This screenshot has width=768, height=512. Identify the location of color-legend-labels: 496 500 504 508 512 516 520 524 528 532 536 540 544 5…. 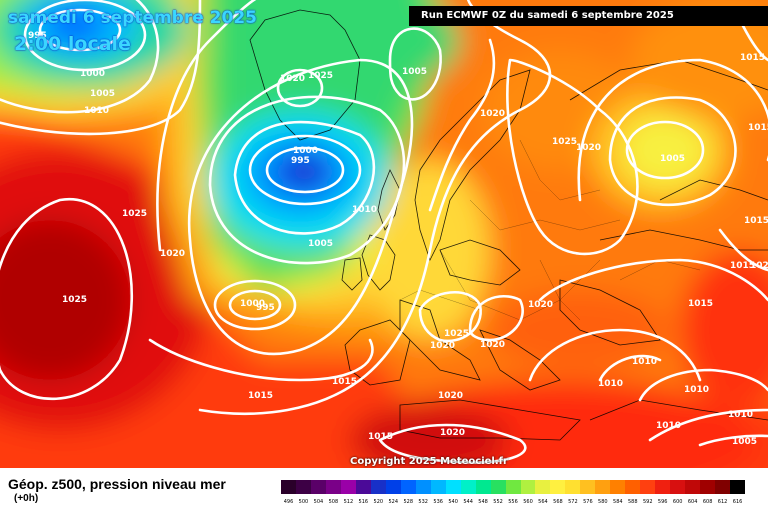
(513, 502).